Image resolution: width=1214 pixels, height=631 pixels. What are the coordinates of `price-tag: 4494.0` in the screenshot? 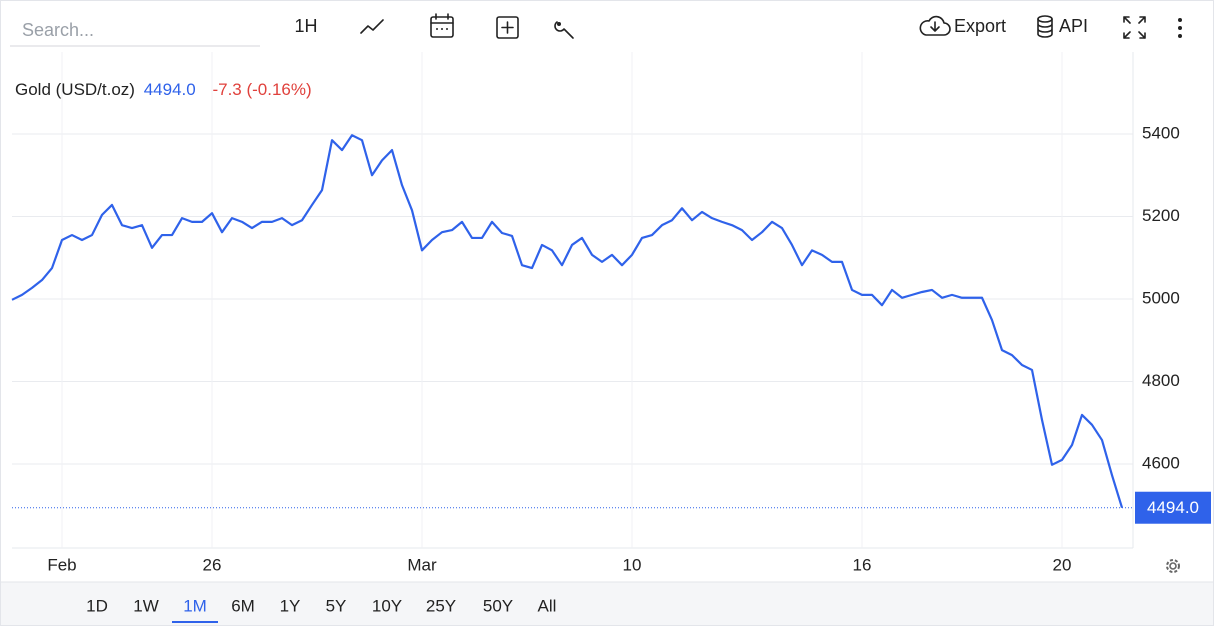 It's located at (1173, 507).